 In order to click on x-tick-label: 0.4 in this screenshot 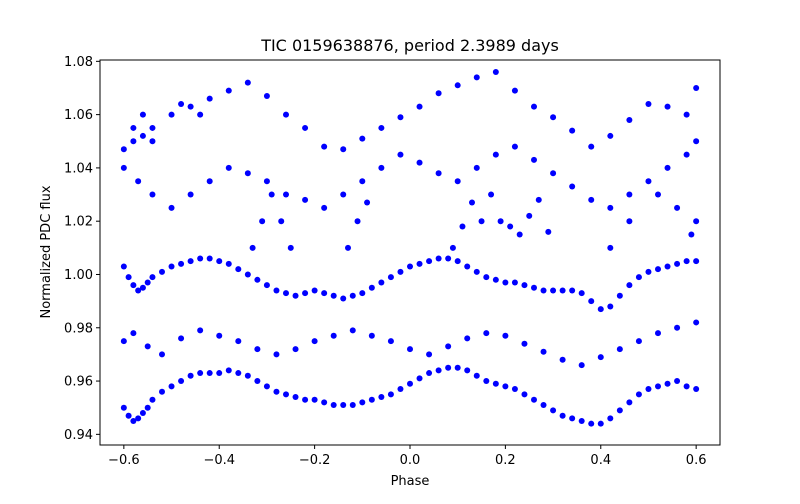, I will do `click(600, 460)`.